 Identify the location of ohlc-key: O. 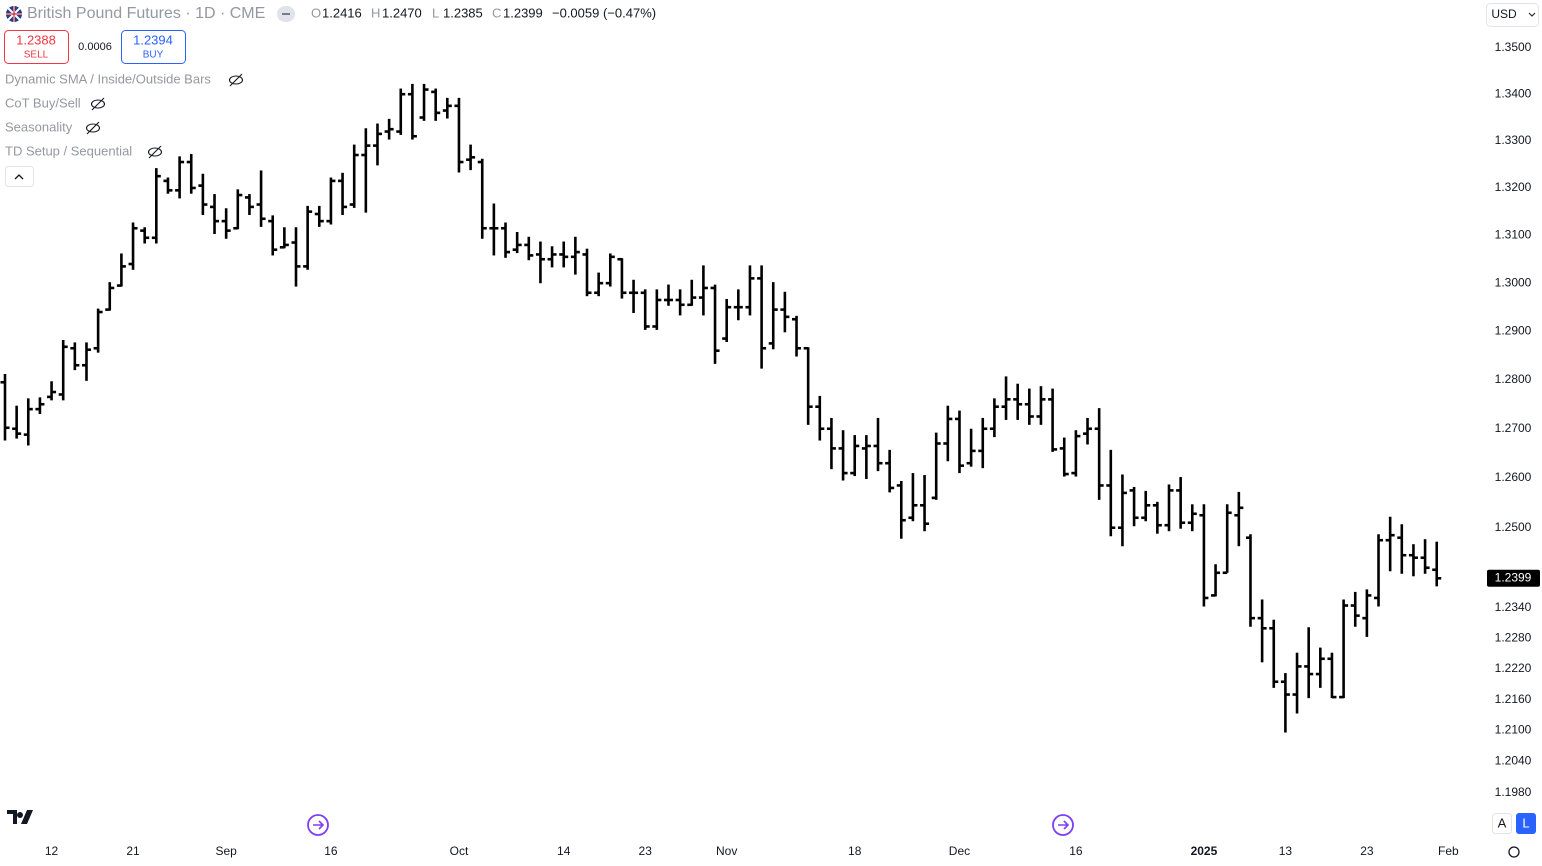
(316, 12).